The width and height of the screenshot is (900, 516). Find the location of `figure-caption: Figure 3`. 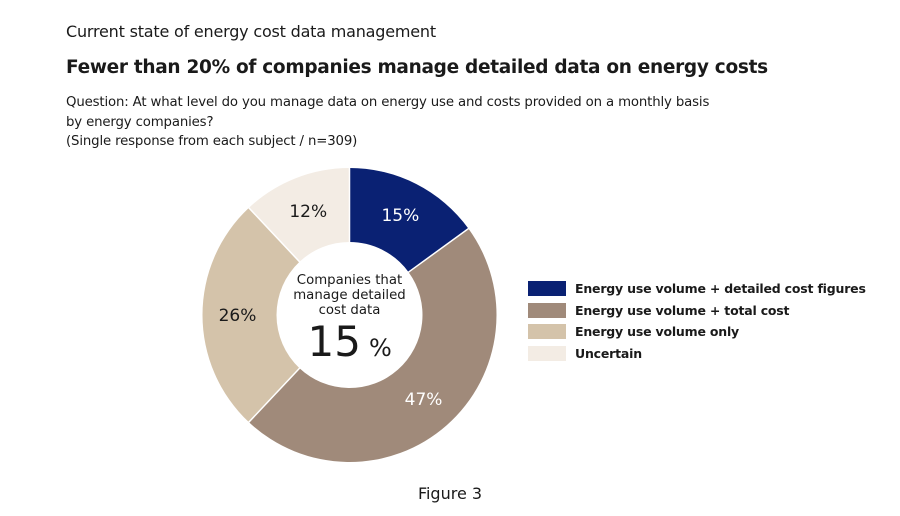

figure-caption: Figure 3 is located at coordinates (450, 493).